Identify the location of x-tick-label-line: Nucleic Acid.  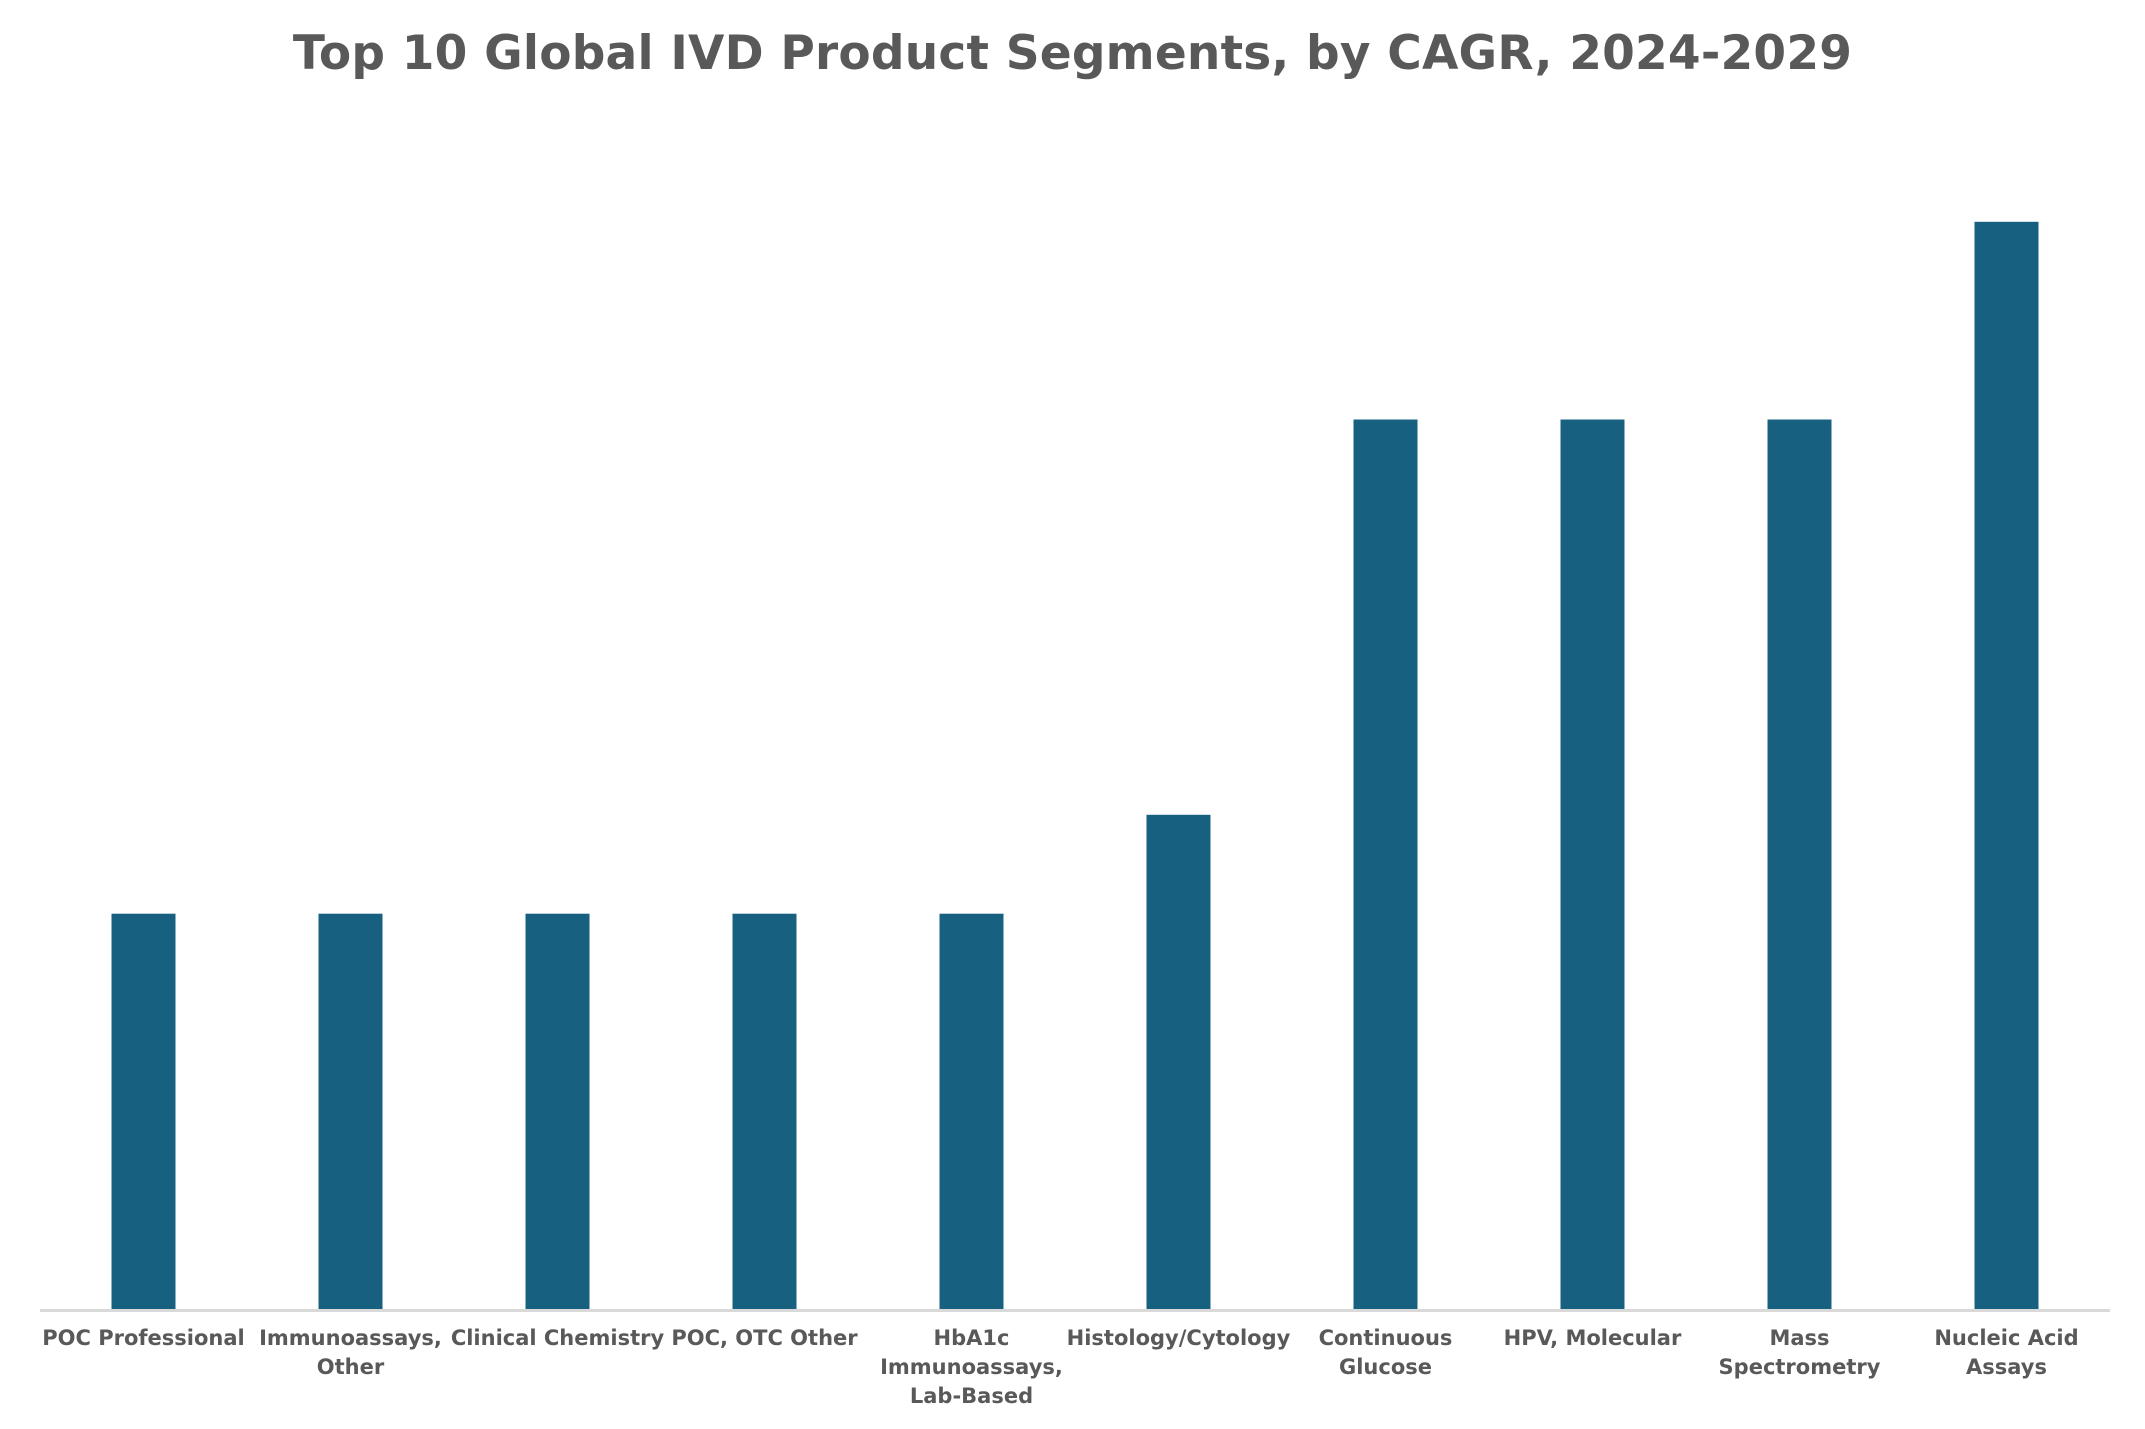
(2006, 1338).